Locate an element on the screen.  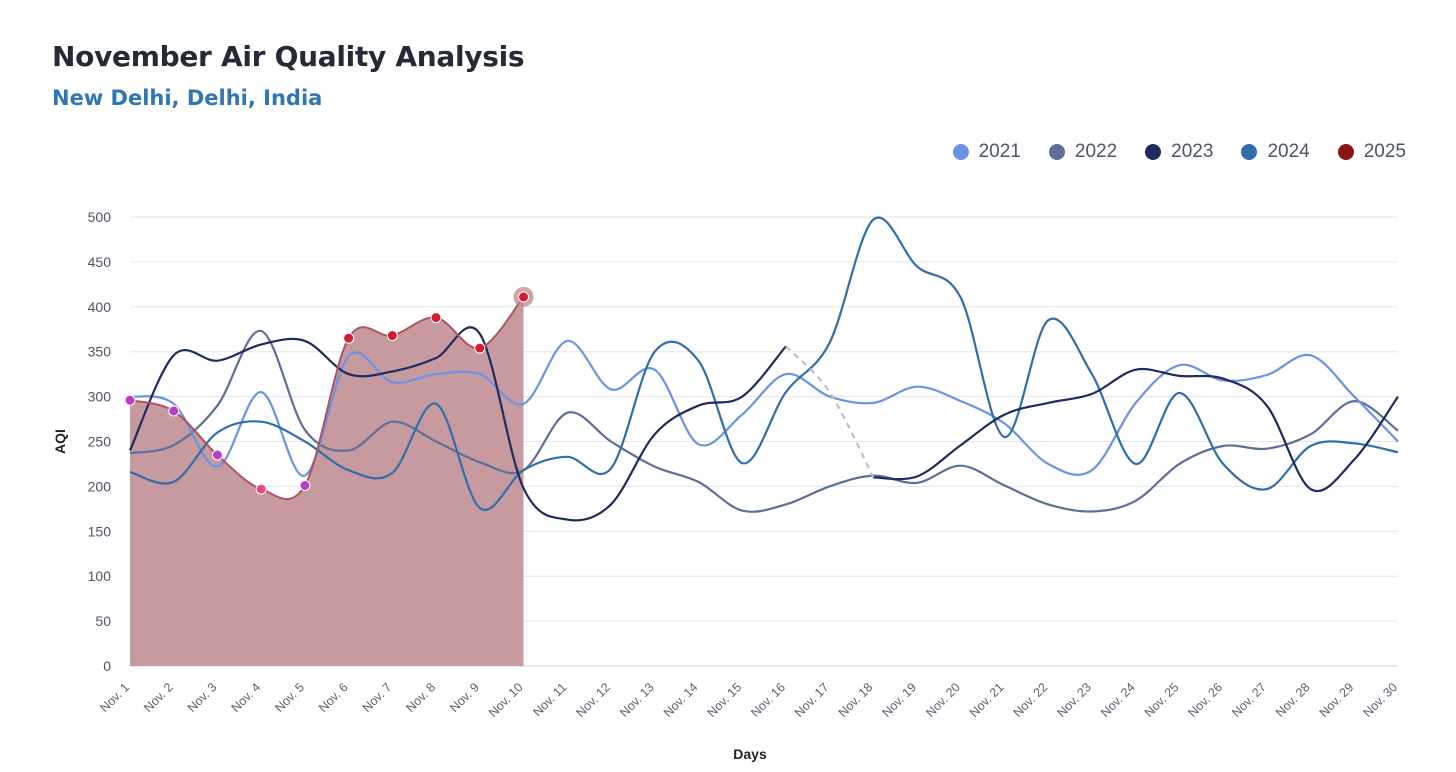
series-line-2023-gap is located at coordinates (830, 411).